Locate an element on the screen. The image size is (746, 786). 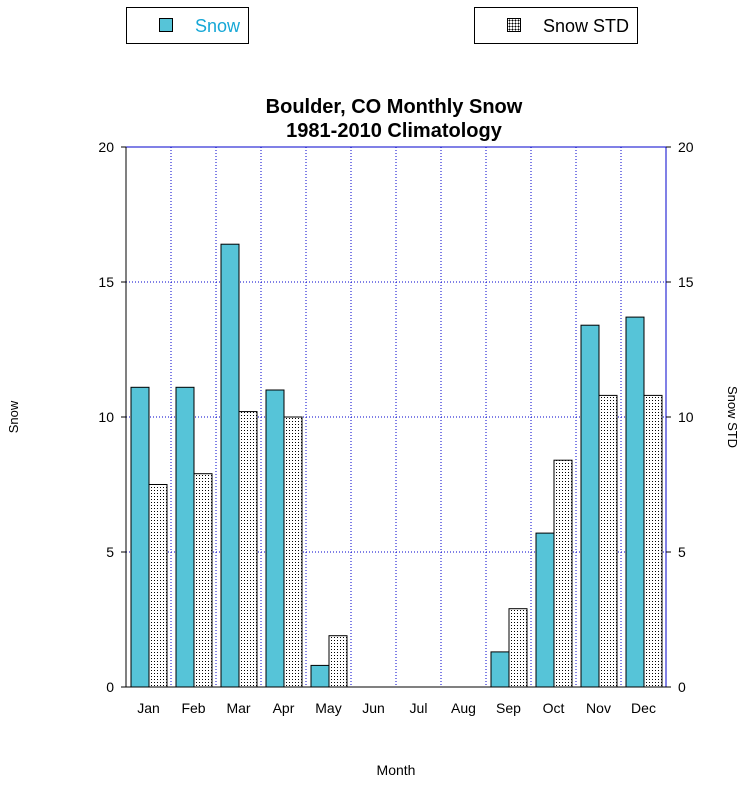
bar-snow-oct is located at coordinates (545, 610).